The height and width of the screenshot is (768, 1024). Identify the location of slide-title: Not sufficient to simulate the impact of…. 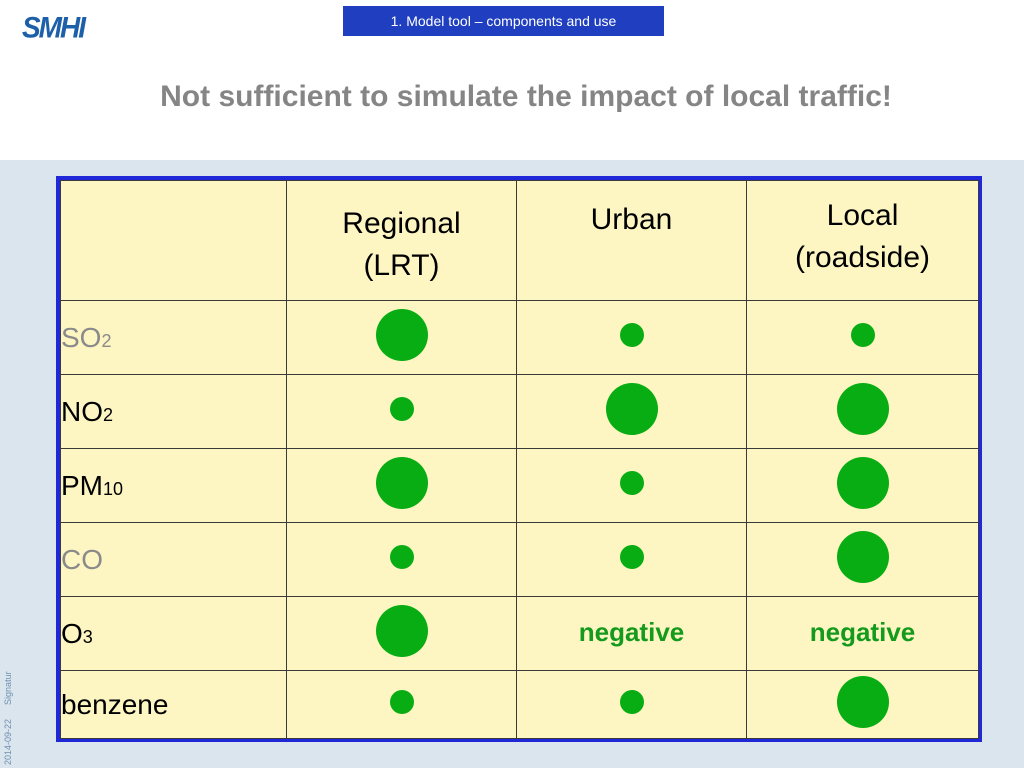
(526, 96).